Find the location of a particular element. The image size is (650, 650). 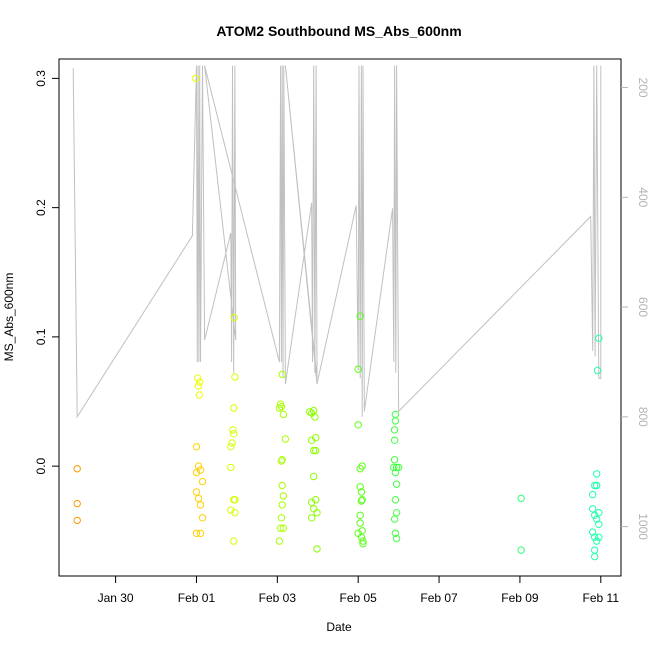

y-tick-label: 0.2 is located at coordinates (41, 207).